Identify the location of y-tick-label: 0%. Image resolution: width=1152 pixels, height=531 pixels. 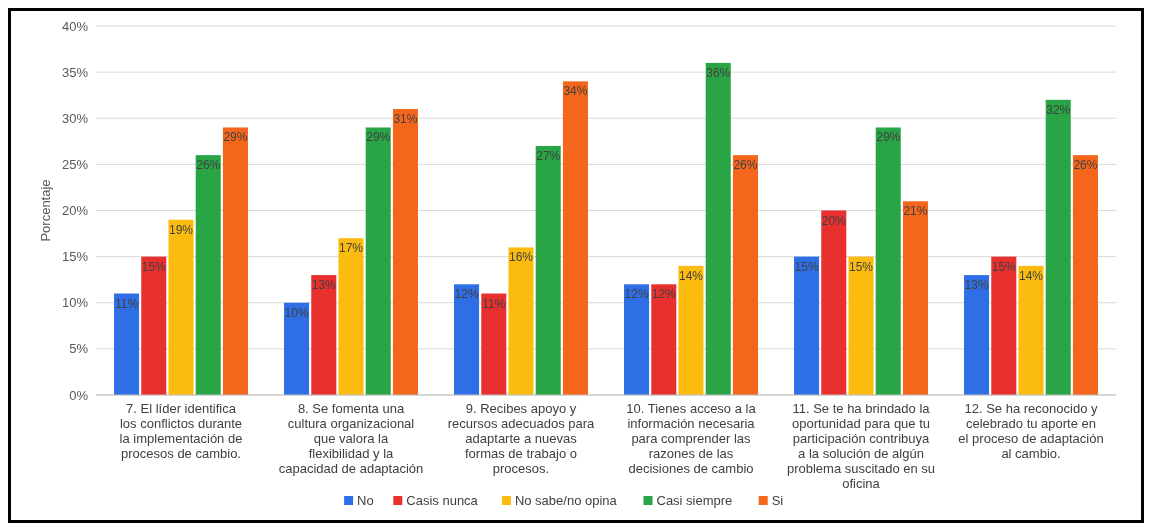
(79, 395).